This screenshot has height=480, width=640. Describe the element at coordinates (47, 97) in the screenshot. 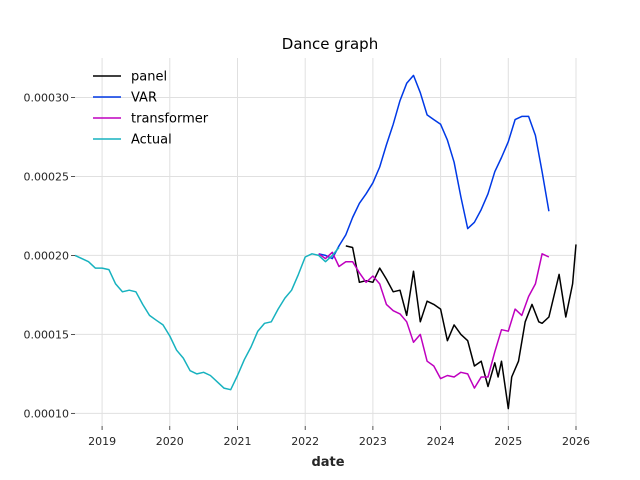

I see `y-tick-label: 0.00030` at that location.